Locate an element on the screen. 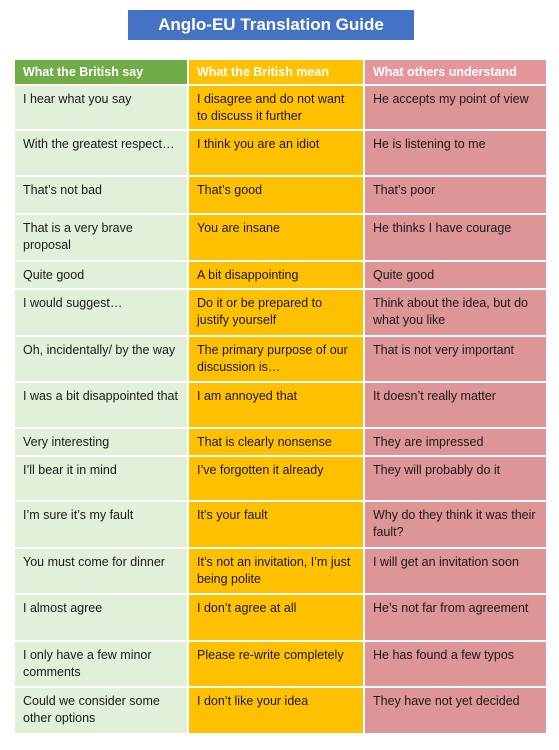 This screenshot has width=559, height=750. cell-british-say: I was a bit disappointed that is located at coordinates (101, 405).